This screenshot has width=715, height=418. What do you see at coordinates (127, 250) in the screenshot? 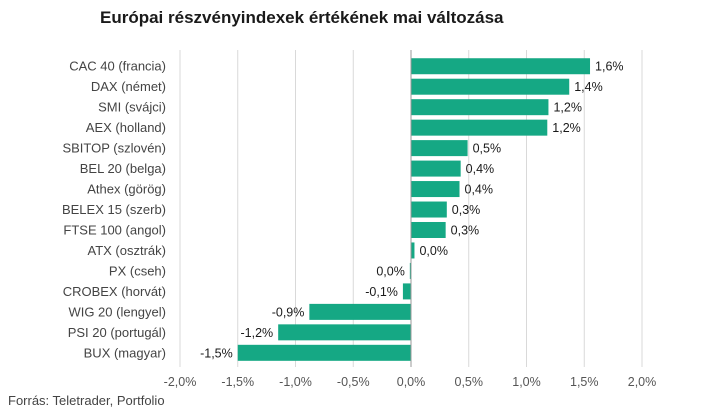
I see `category-label: ATX (osztrák)` at bounding box center [127, 250].